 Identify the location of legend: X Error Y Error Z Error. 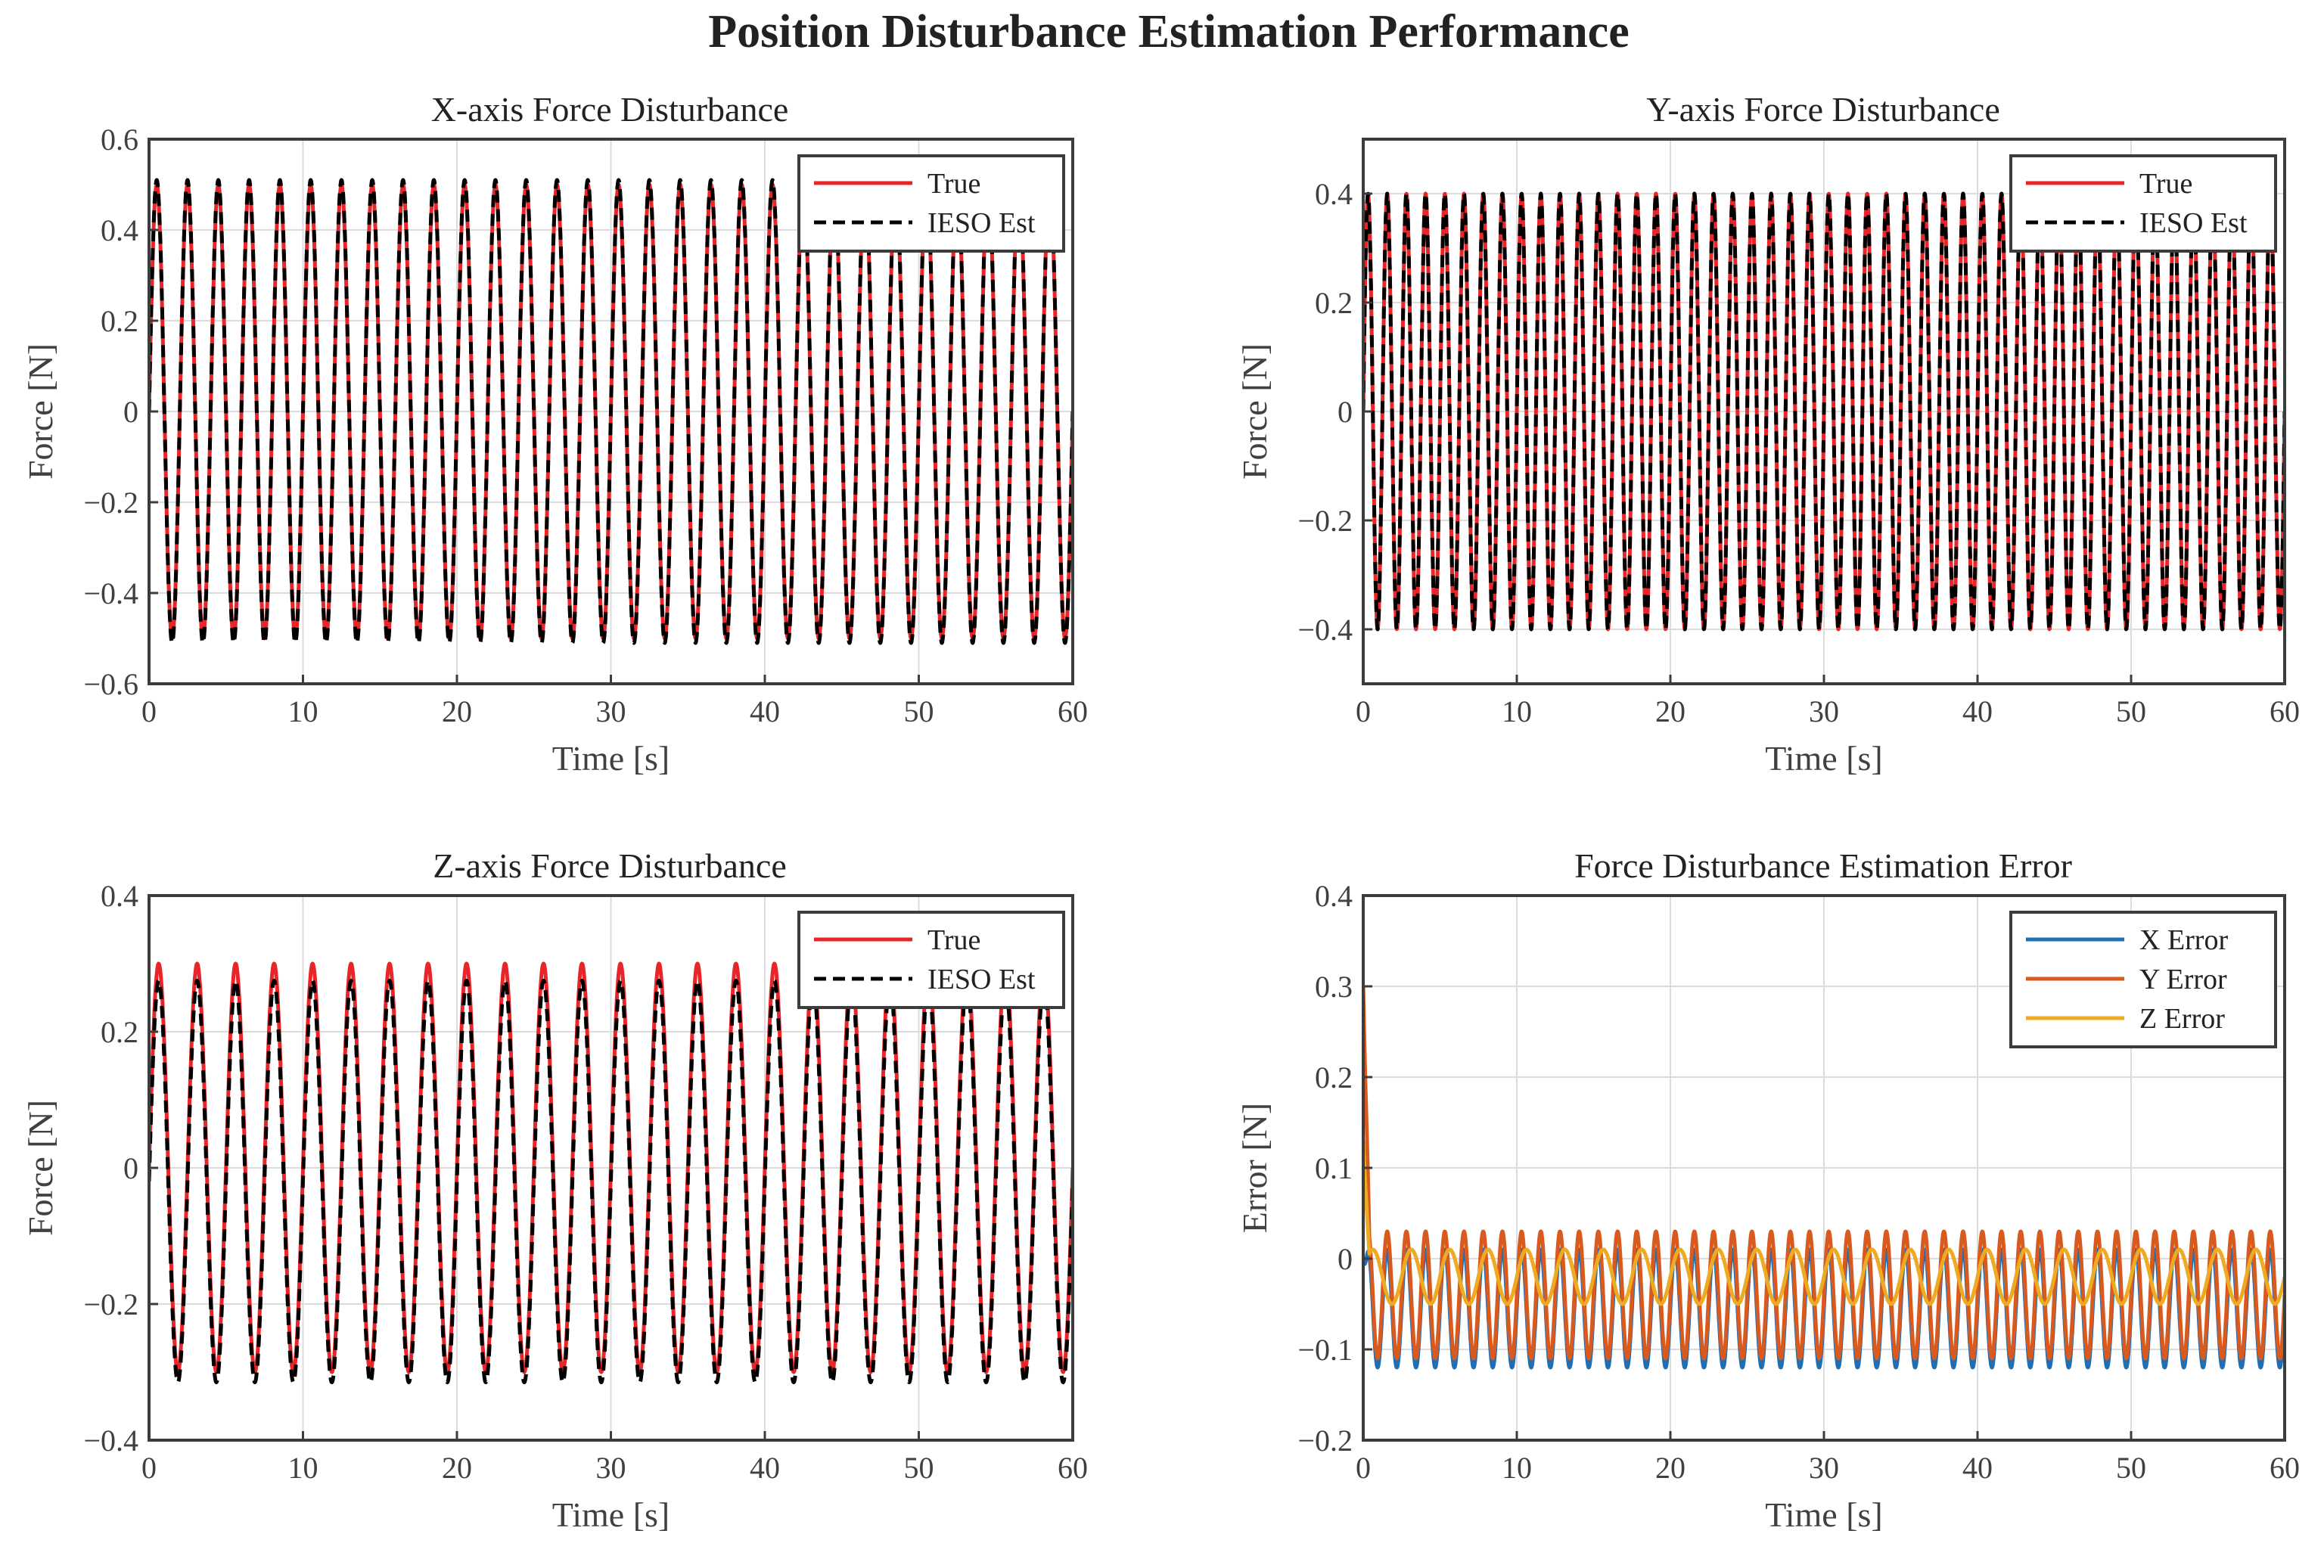
(2143, 980).